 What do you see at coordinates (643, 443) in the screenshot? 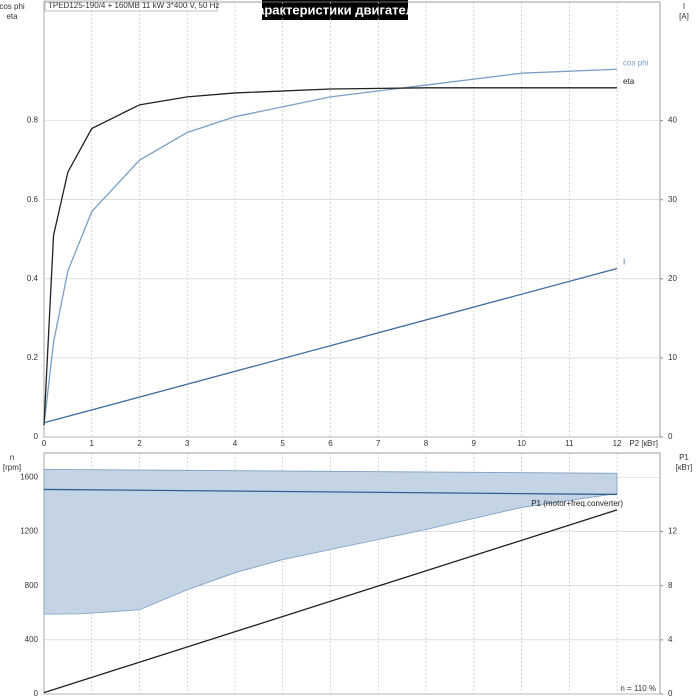
I see `x-axis-label: P2 [кВт]` at bounding box center [643, 443].